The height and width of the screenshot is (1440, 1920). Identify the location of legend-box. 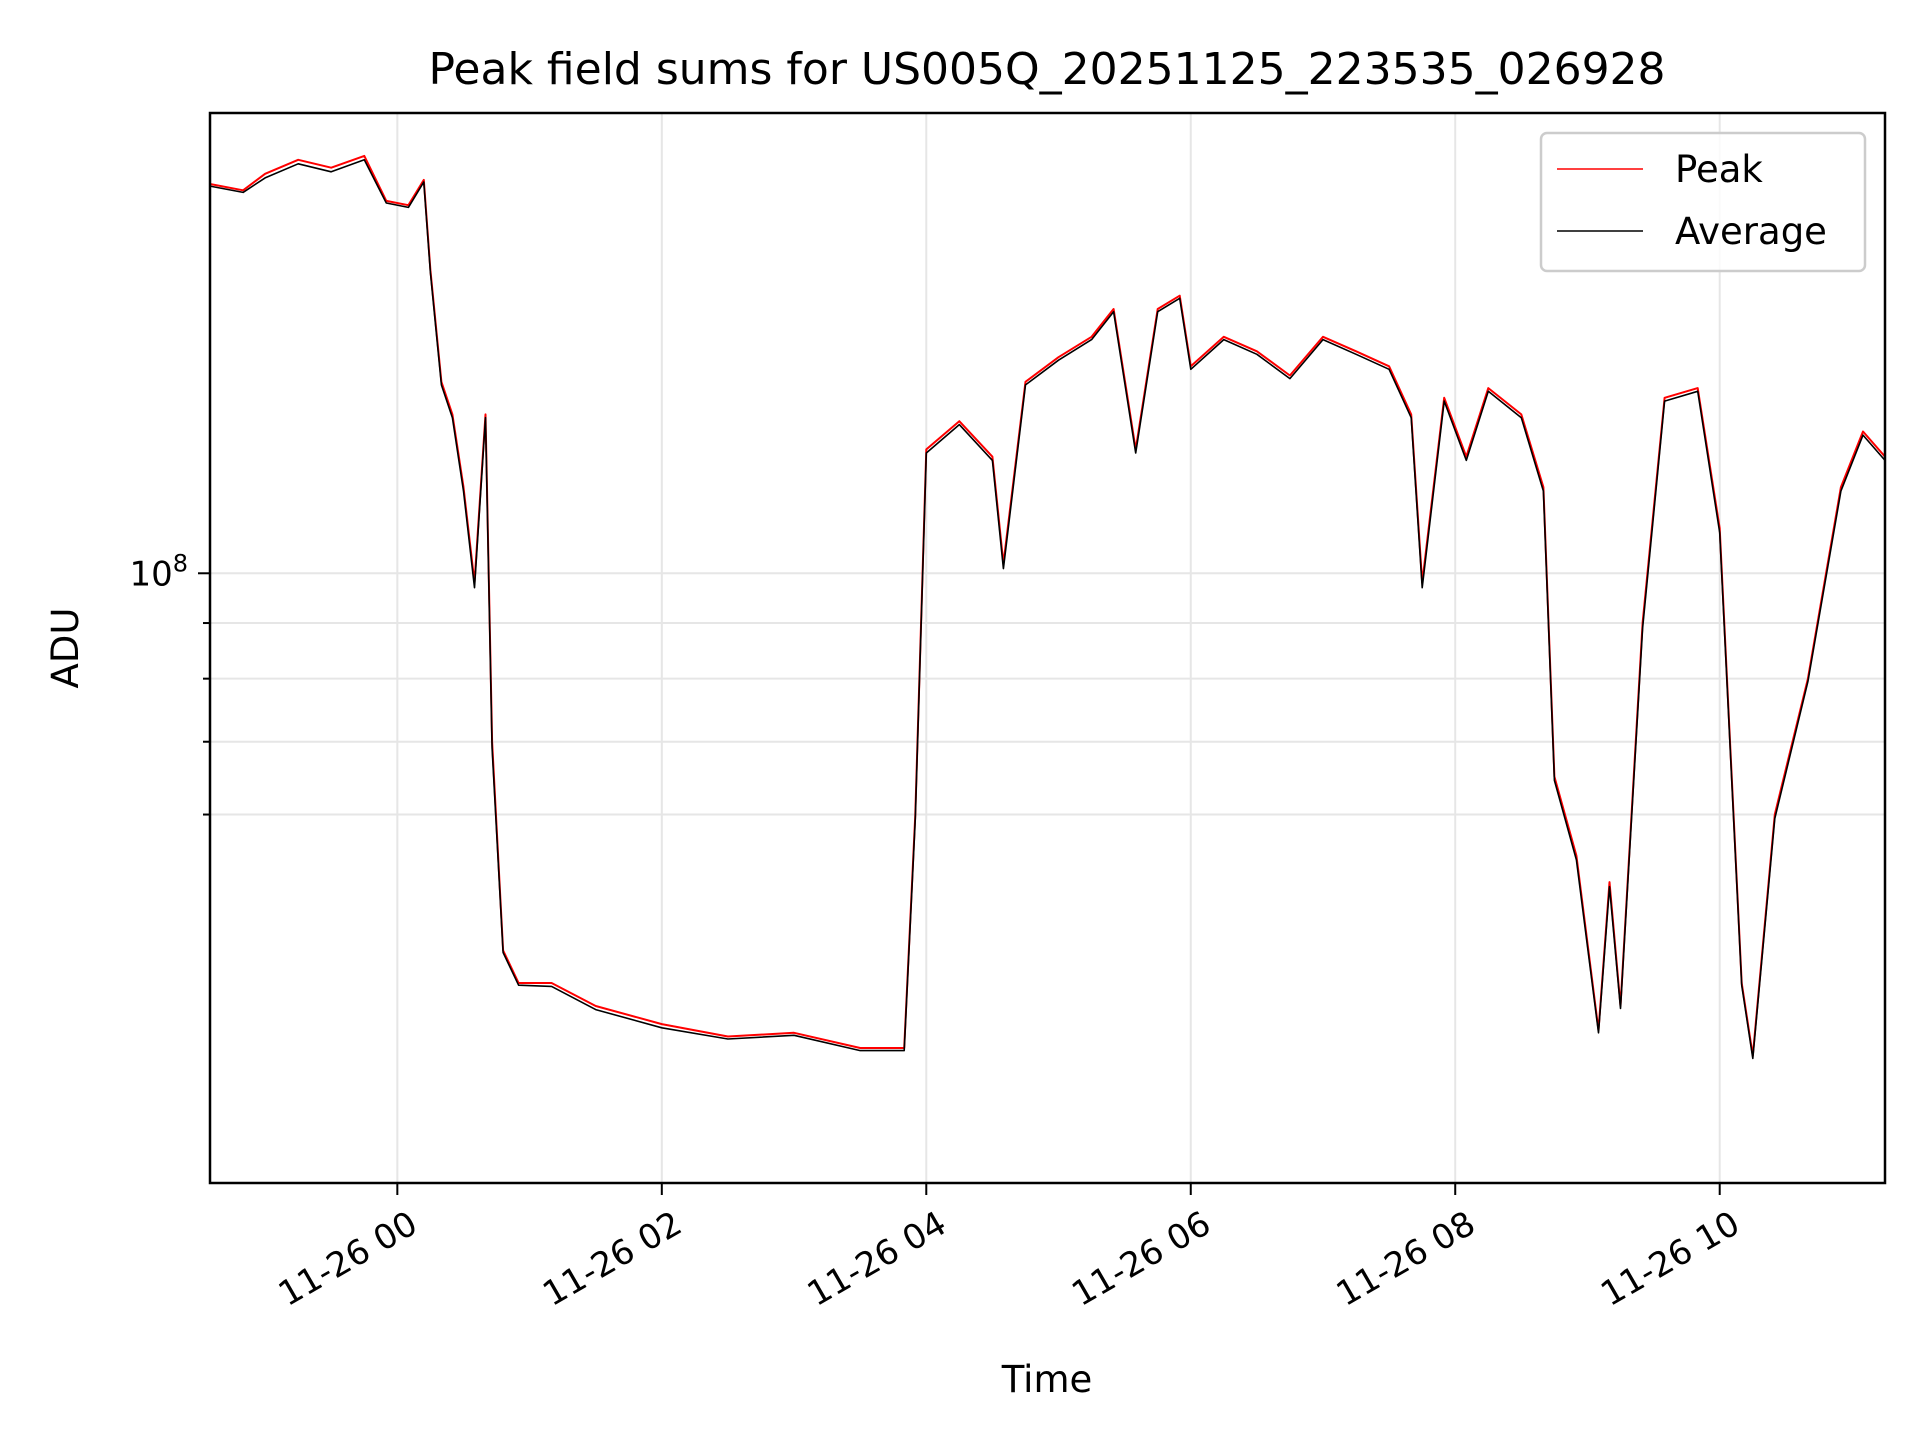
(1703, 202).